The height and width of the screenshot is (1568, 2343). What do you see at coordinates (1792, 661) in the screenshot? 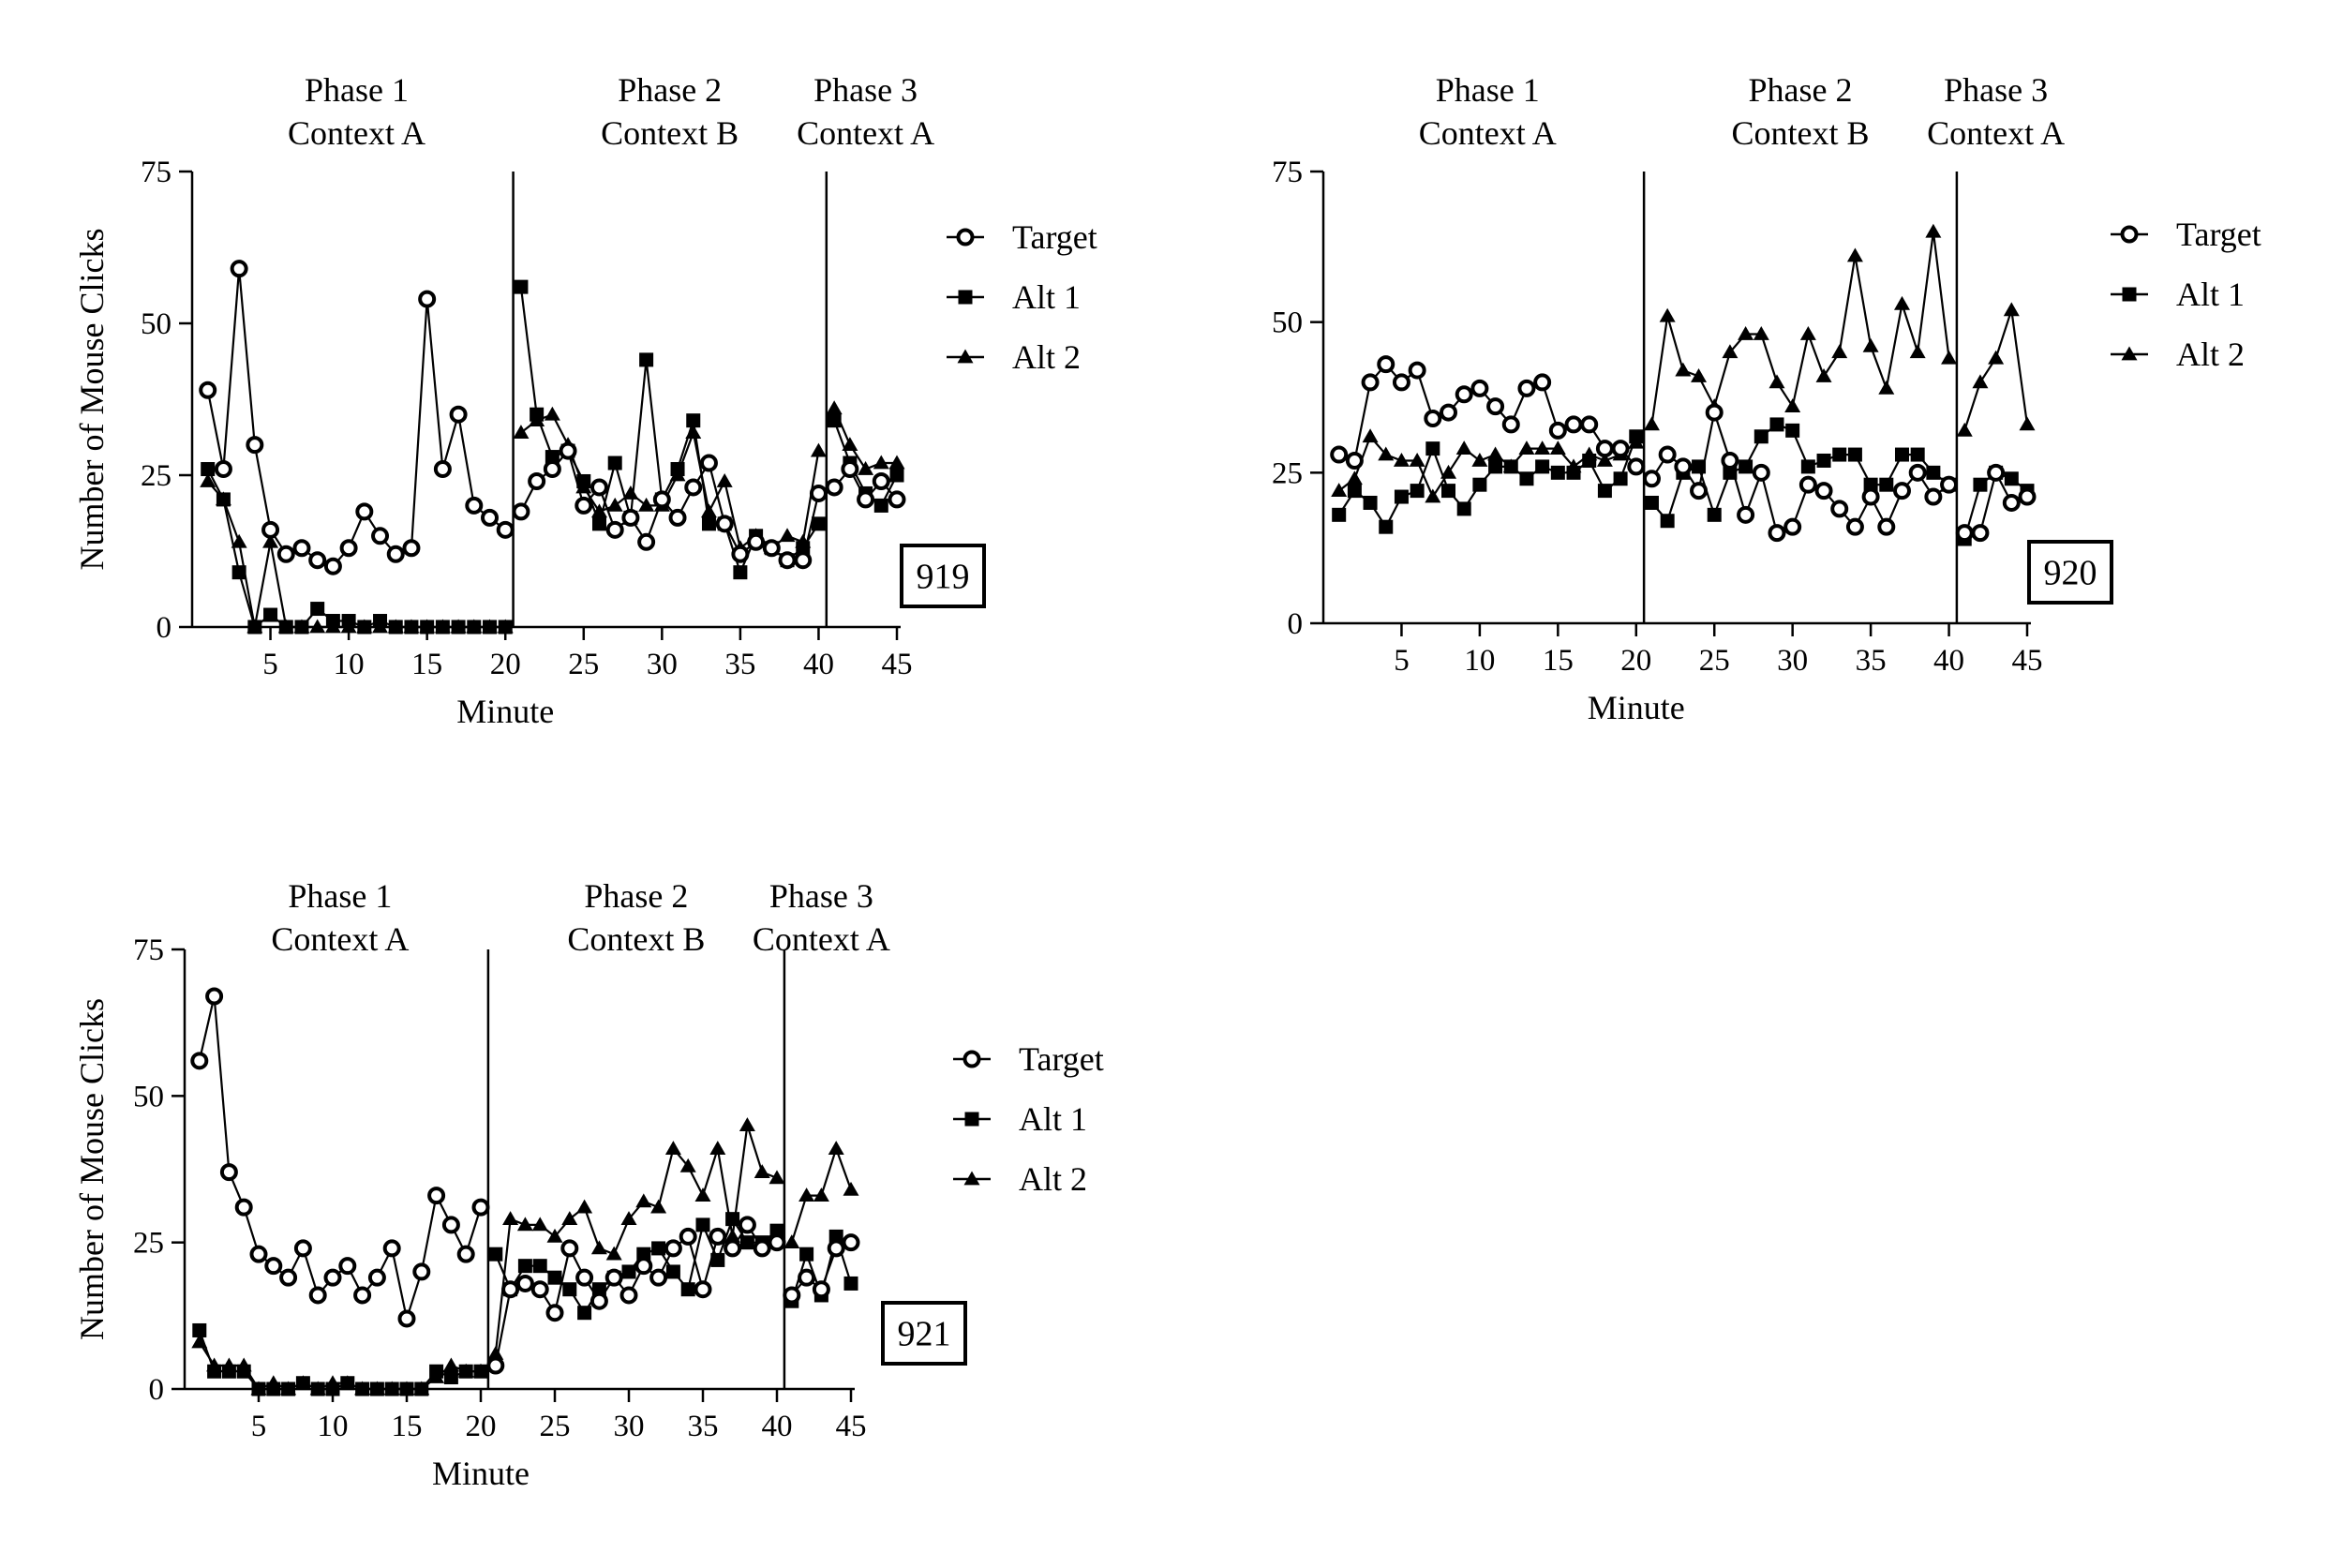
I see `x-tick-label: 30` at bounding box center [1792, 661].